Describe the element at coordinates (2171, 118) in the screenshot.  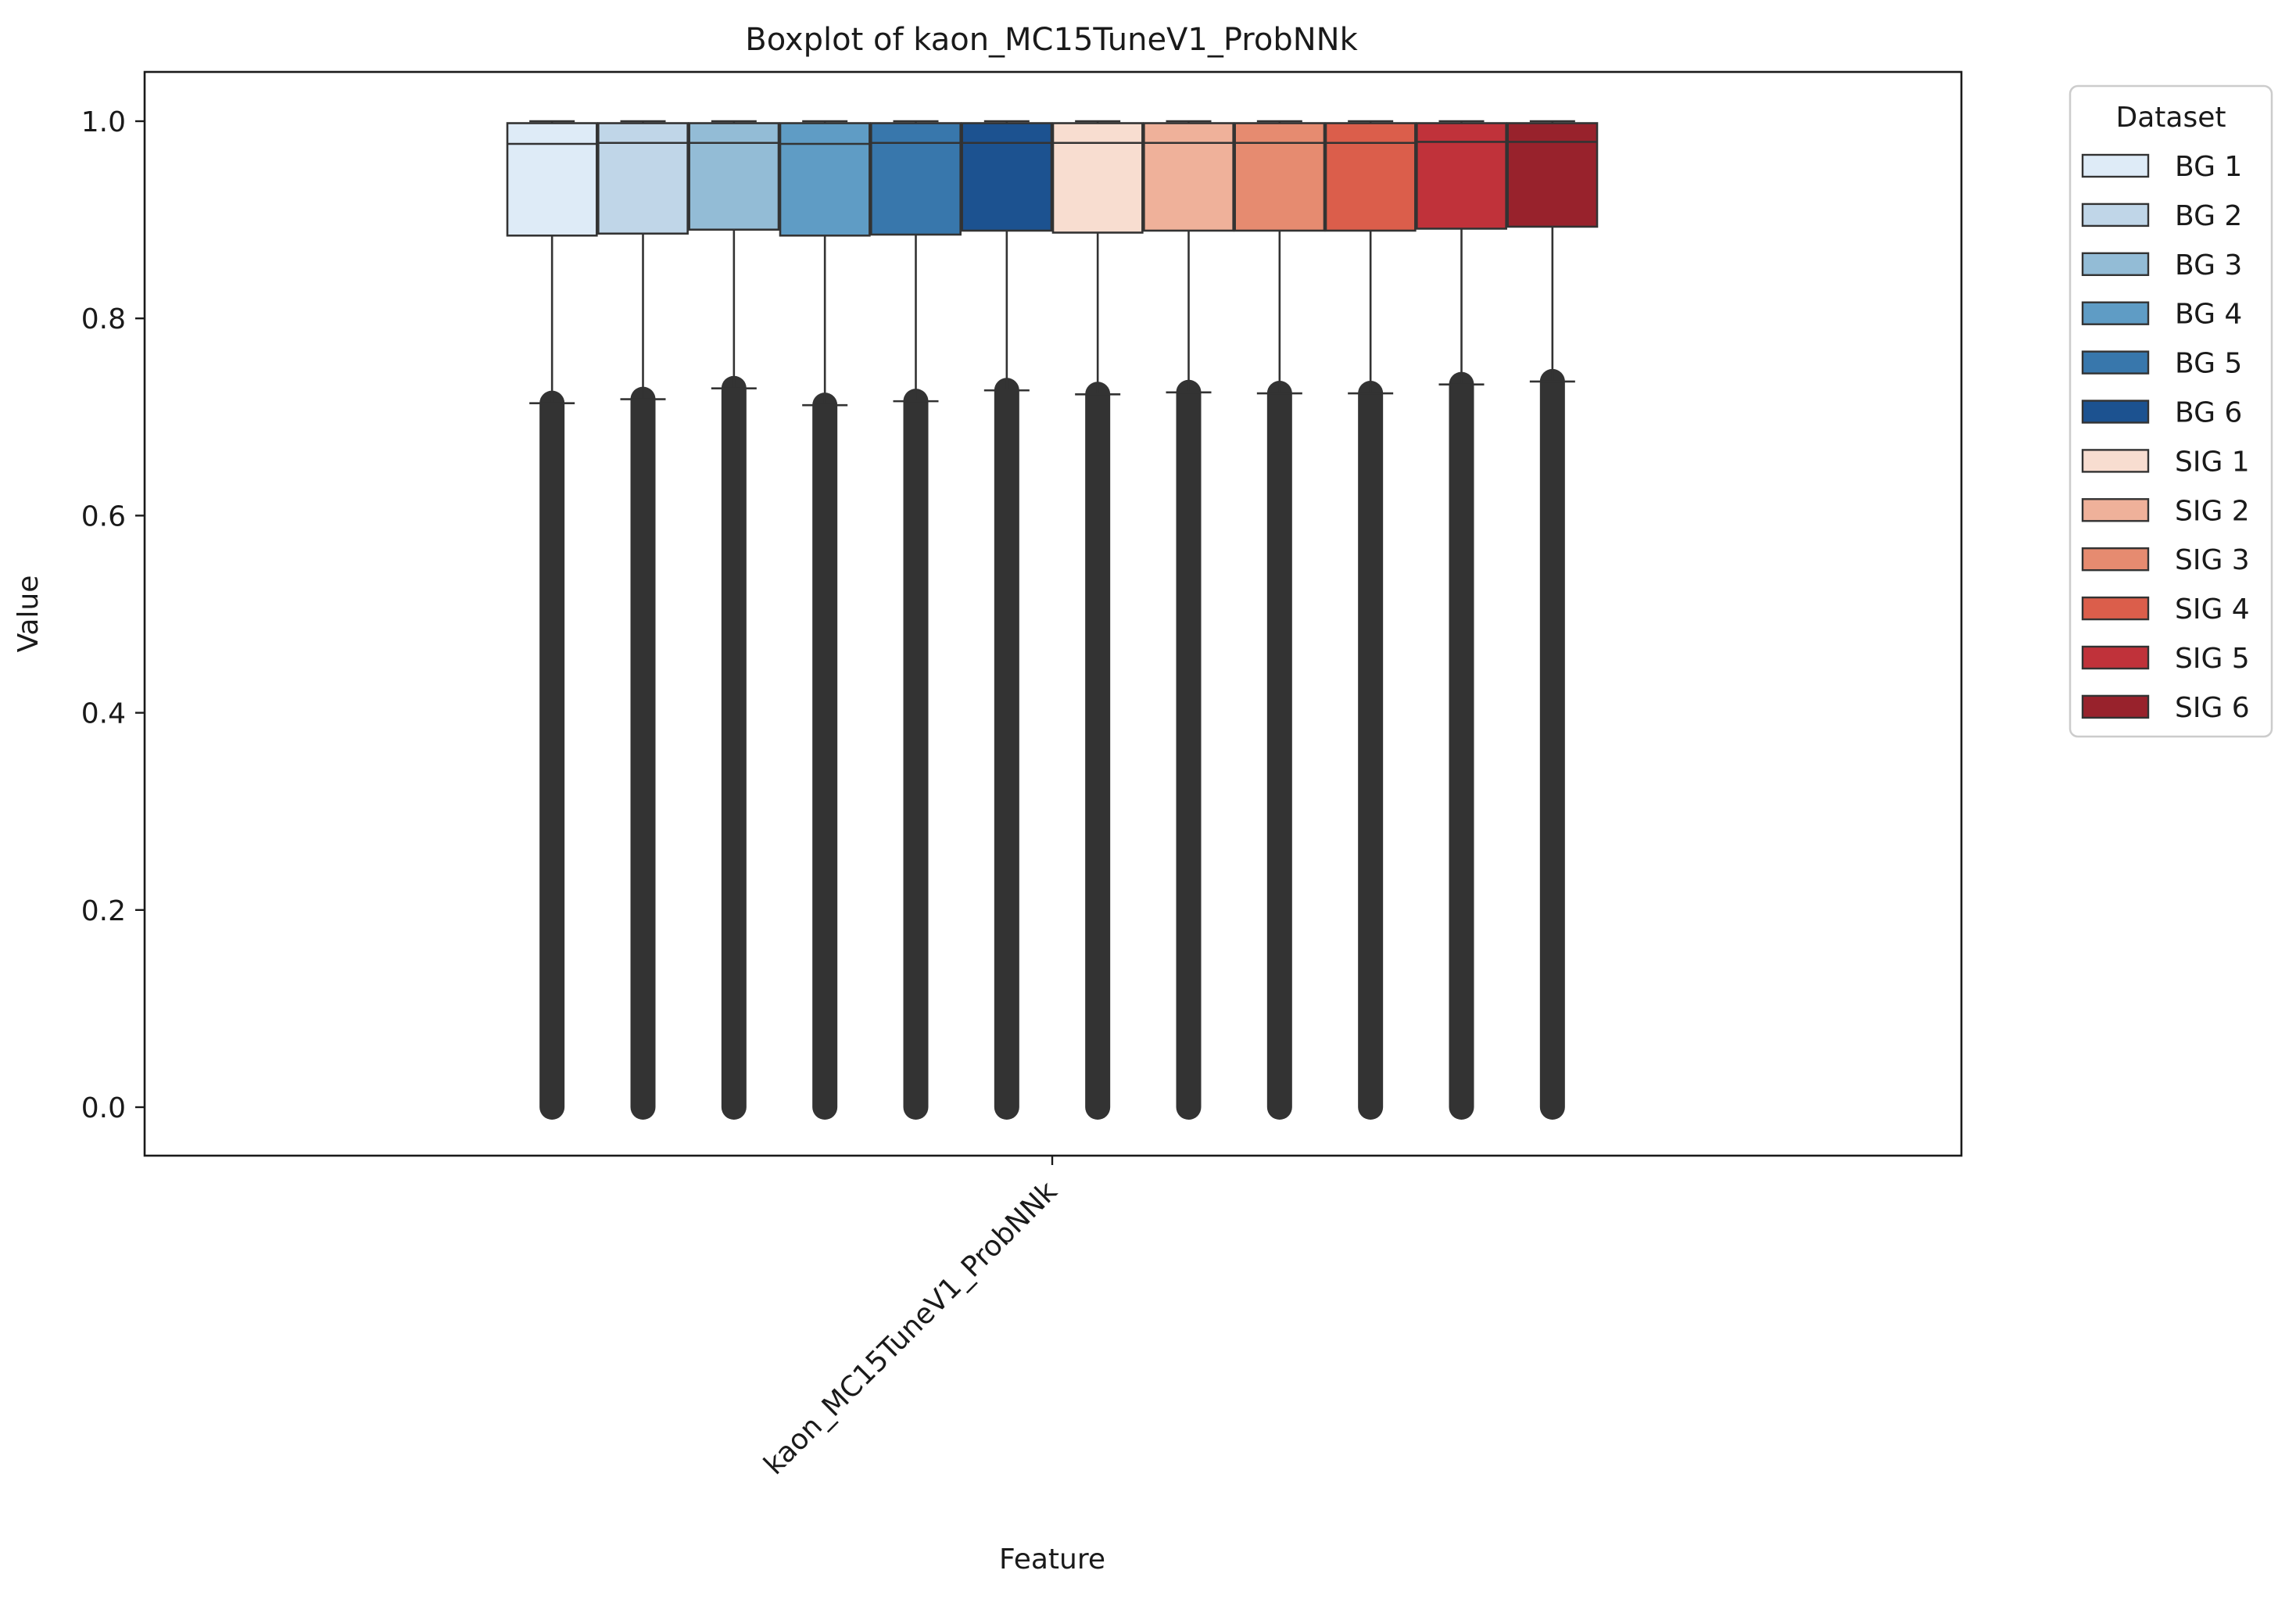
I see `legend-title: Dataset` at that location.